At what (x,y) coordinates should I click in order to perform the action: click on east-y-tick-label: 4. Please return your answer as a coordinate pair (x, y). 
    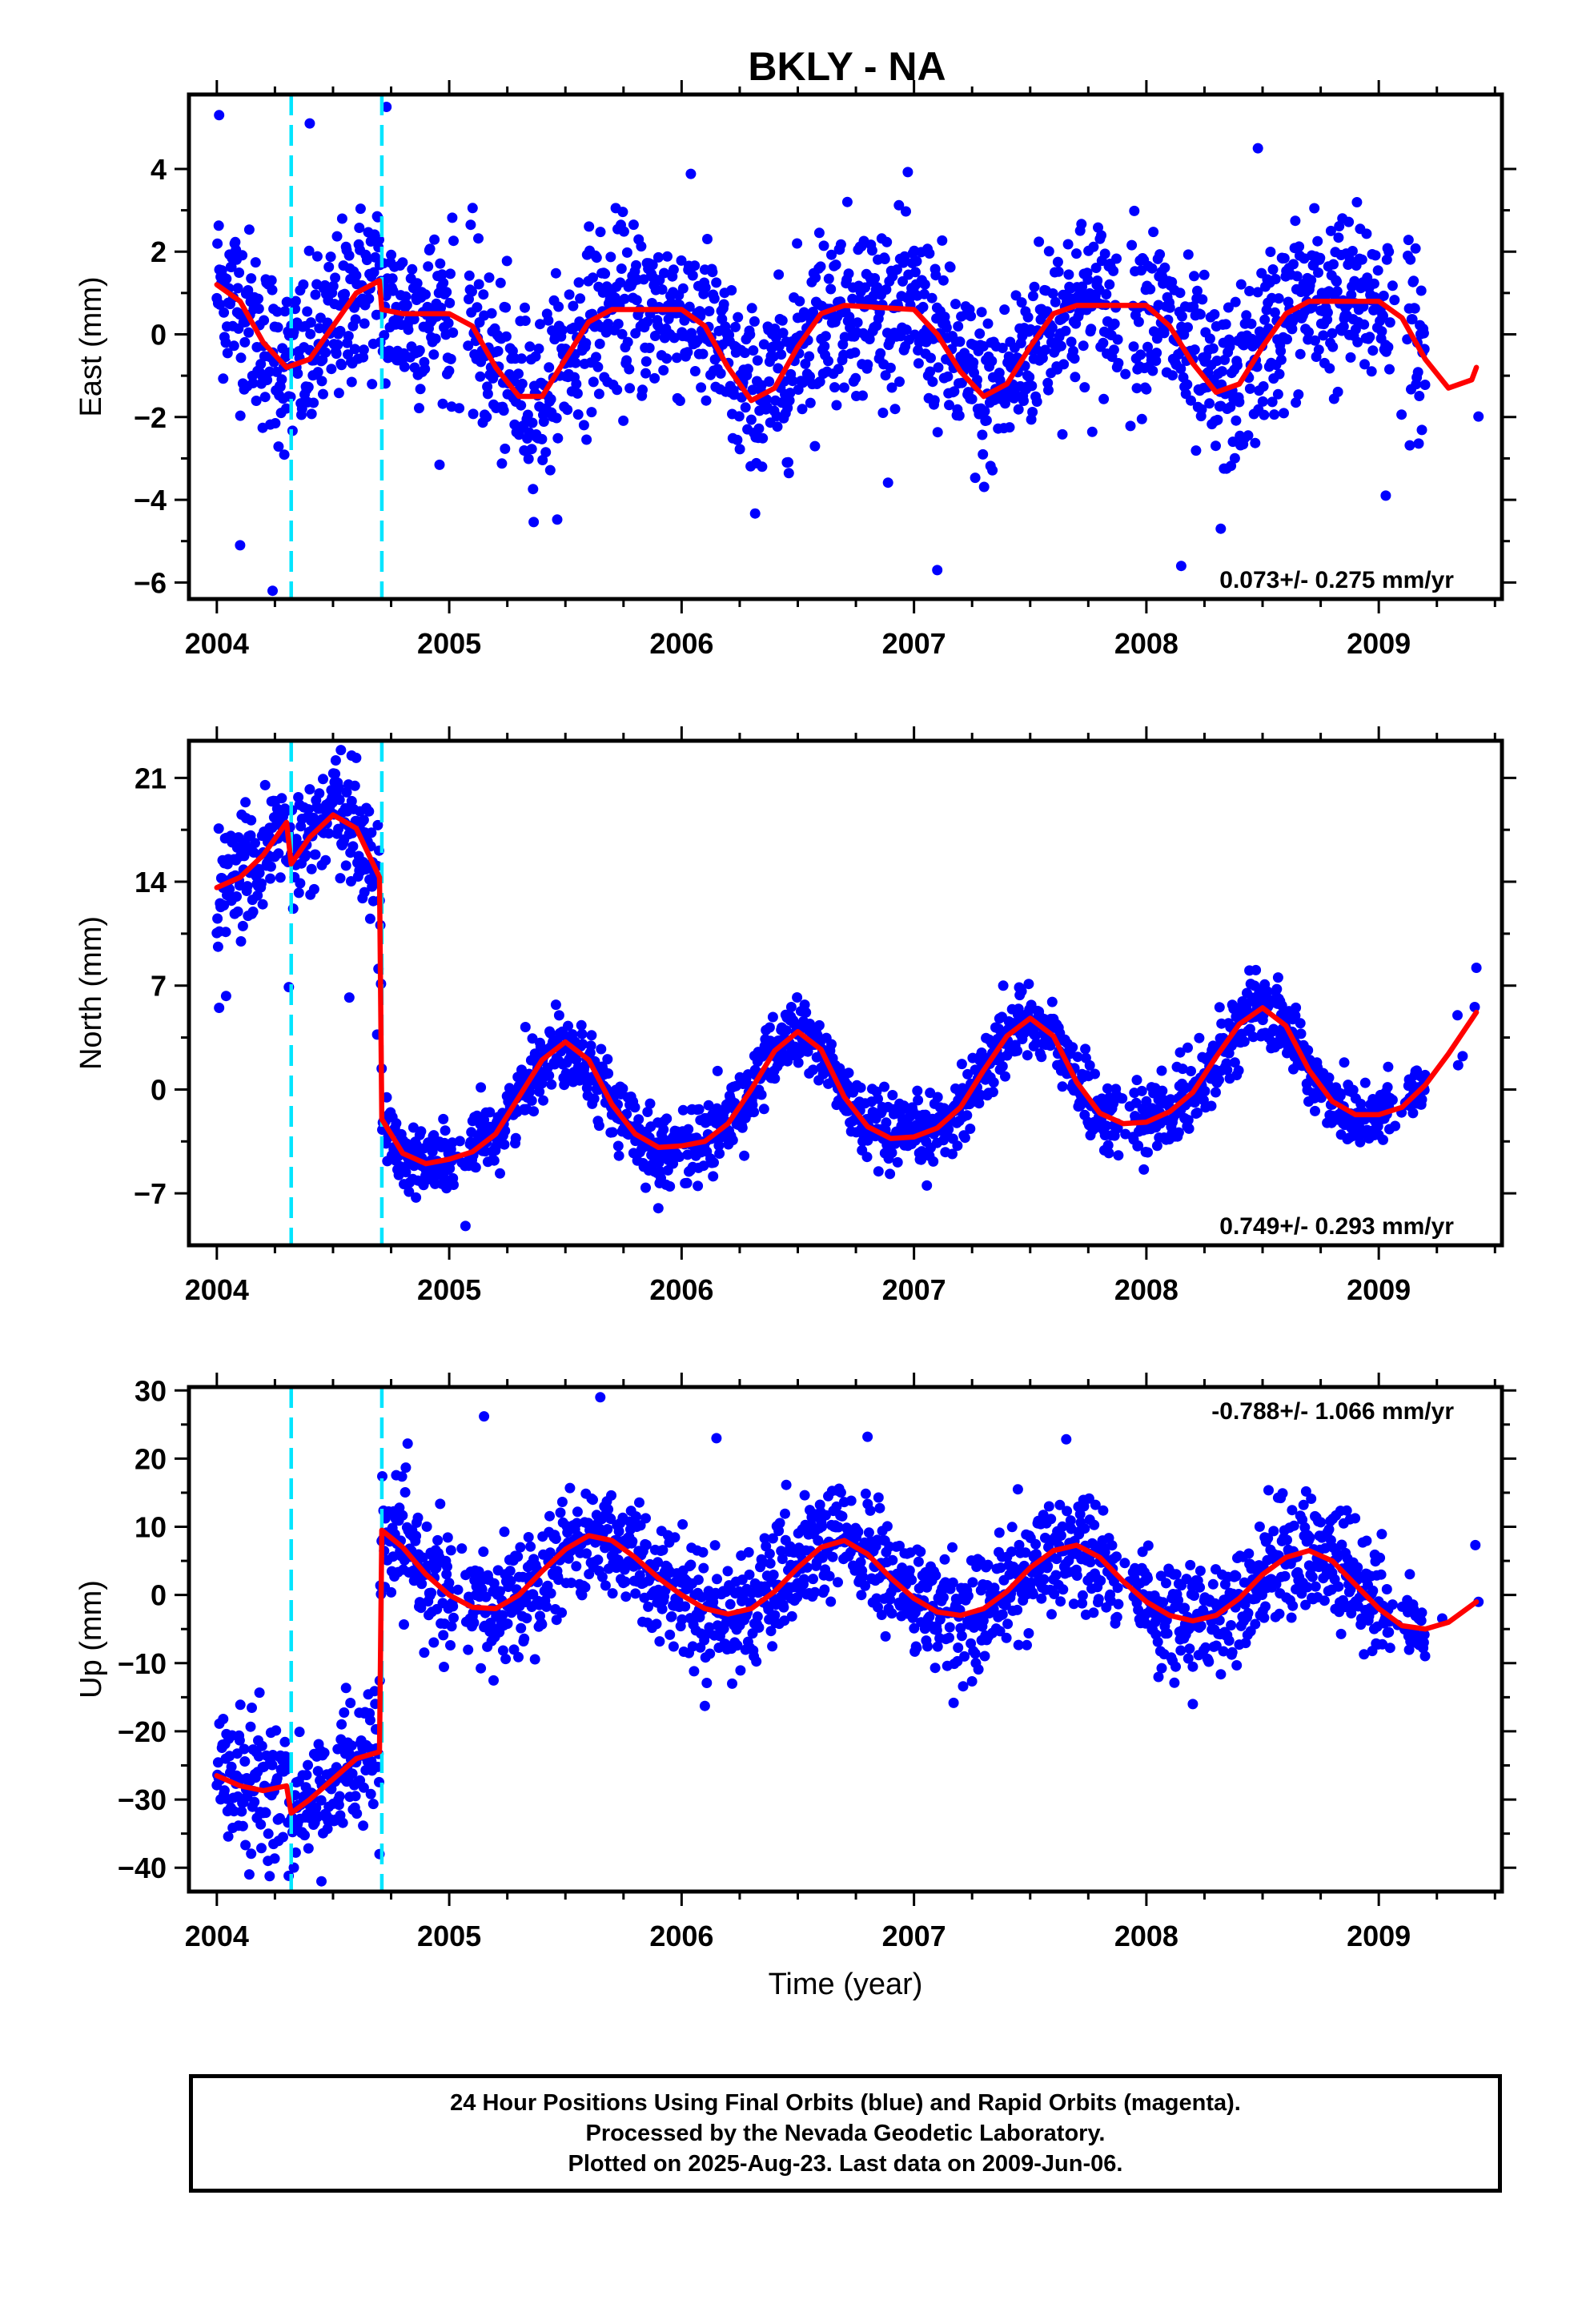
    Looking at the image, I should click on (159, 169).